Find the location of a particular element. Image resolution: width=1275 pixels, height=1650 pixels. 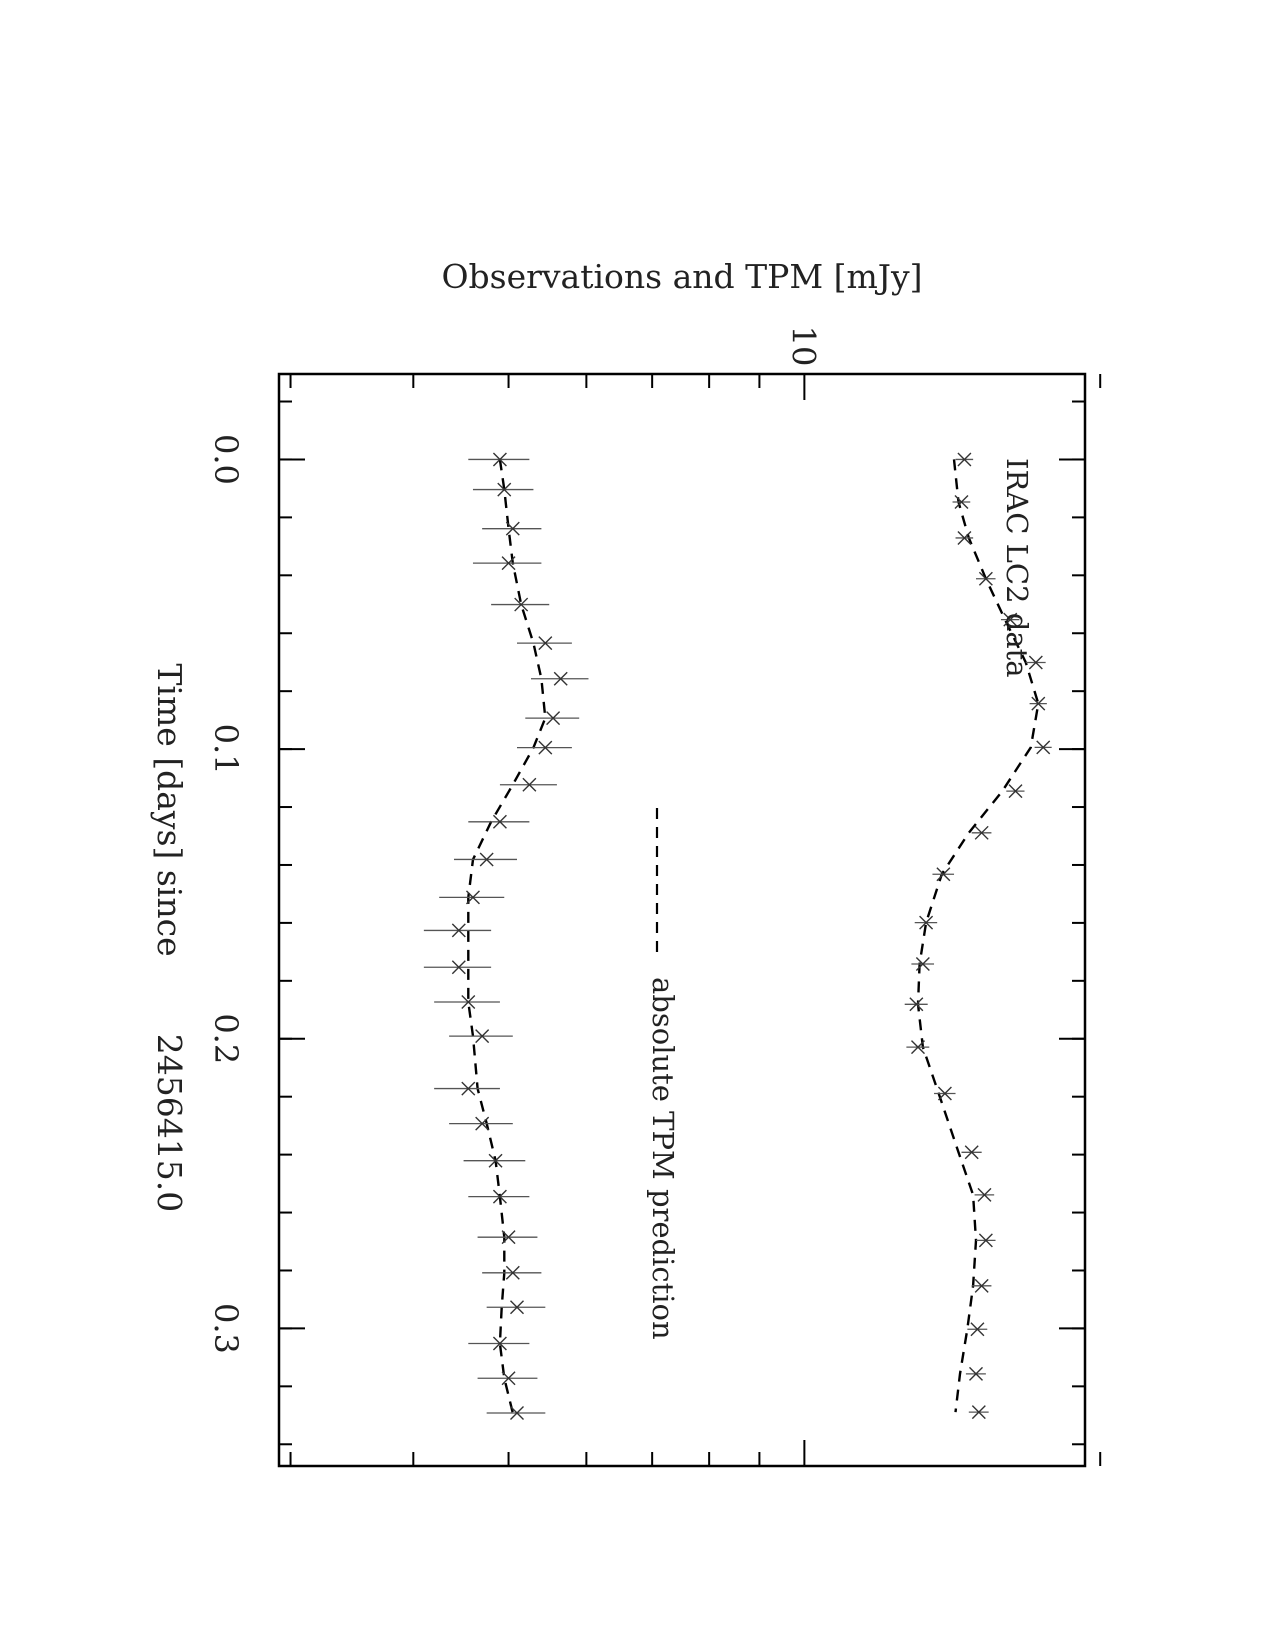

tpm-model-line-lower is located at coordinates (507, 936).